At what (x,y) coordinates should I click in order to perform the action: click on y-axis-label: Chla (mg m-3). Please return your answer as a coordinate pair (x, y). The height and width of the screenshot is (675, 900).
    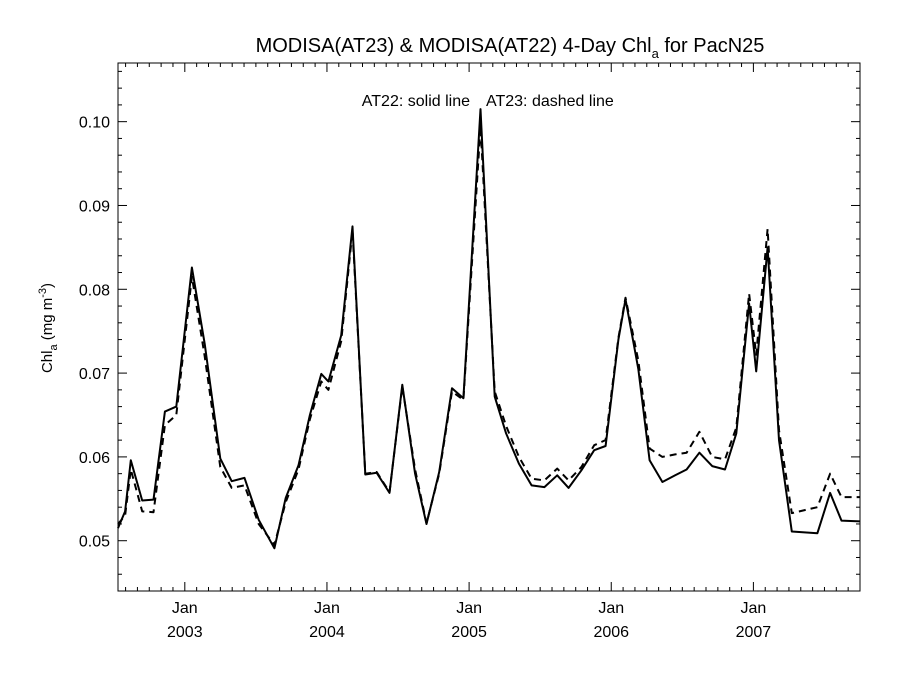
    Looking at the image, I should click on (48, 328).